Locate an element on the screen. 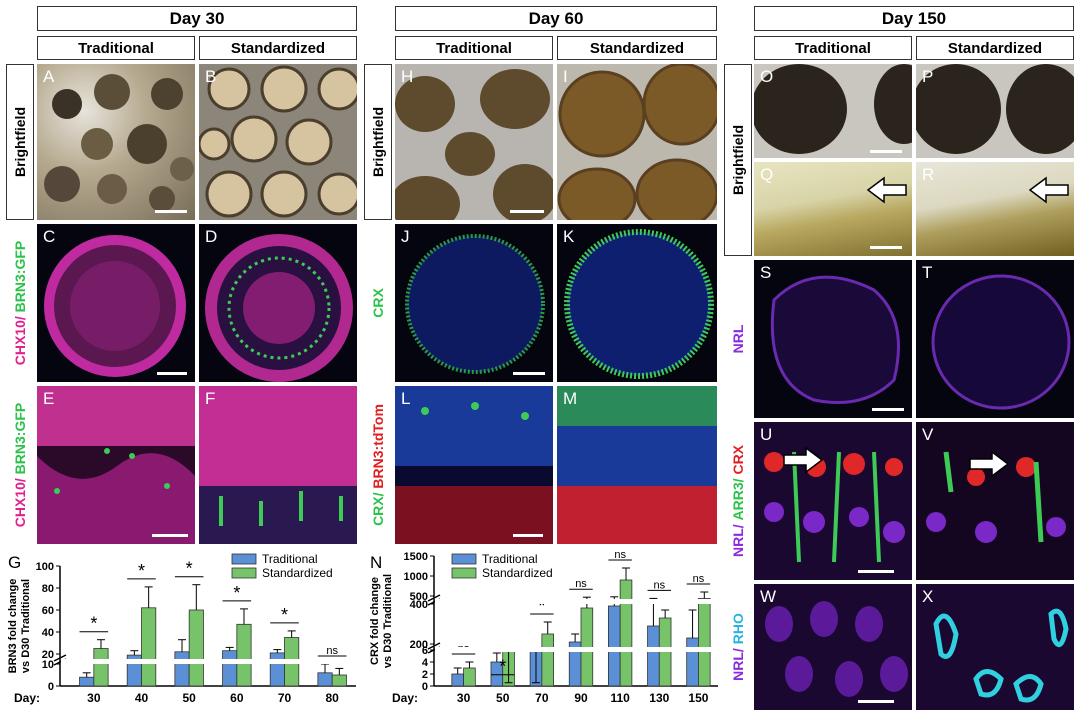 The width and height of the screenshot is (1080, 715). rowlabel-brightfield-d60: Brightfield is located at coordinates (378, 142).